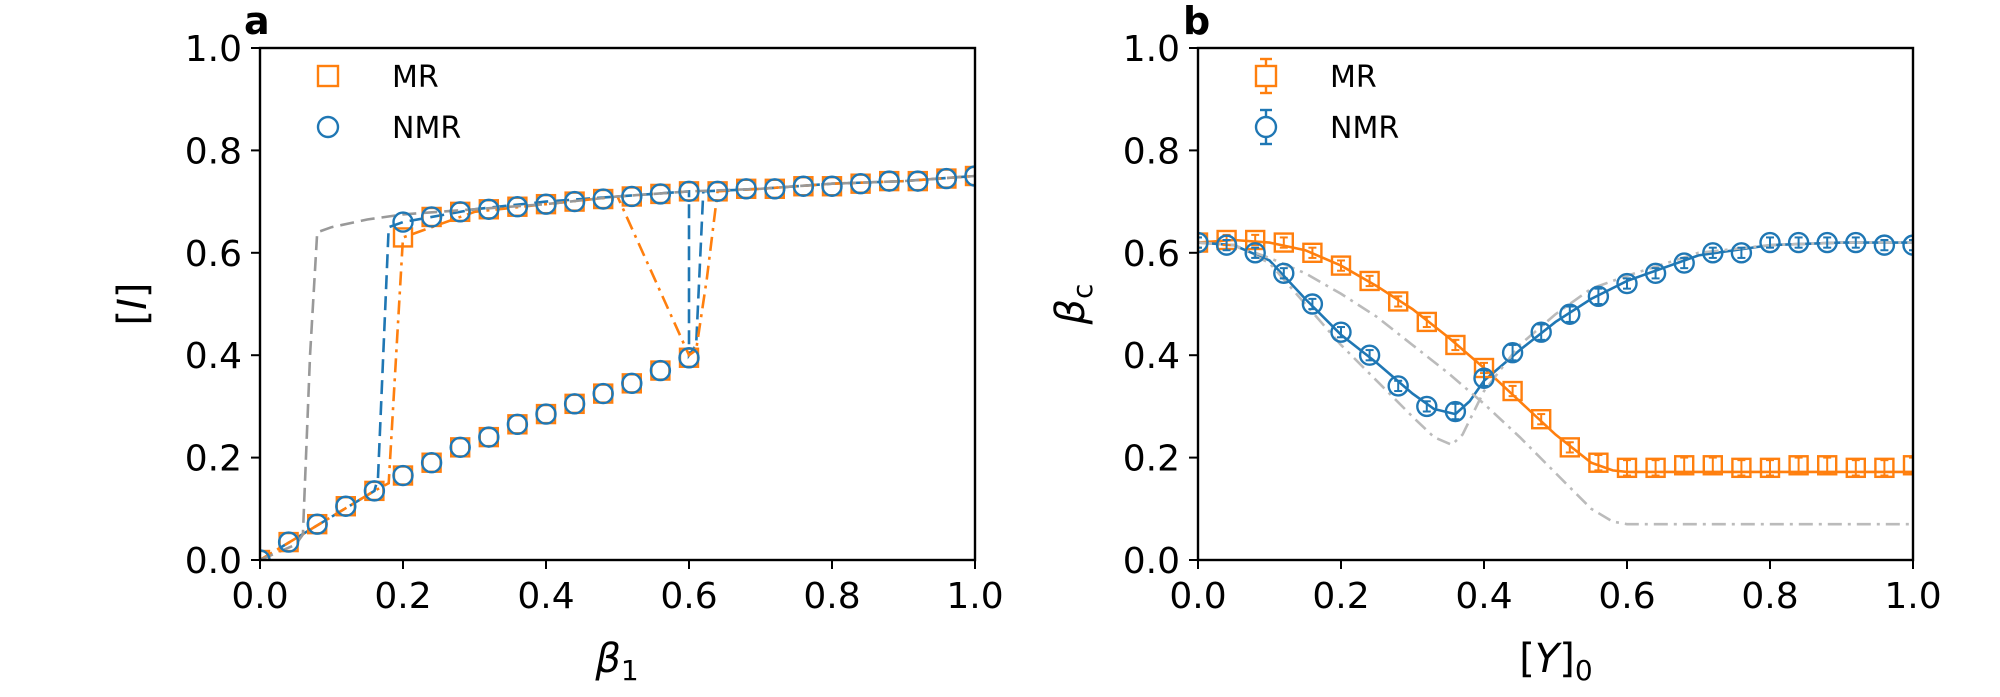 The image size is (2000, 697). Describe the element at coordinates (402, 596) in the screenshot. I see `x-tick-label: 0.2` at that location.